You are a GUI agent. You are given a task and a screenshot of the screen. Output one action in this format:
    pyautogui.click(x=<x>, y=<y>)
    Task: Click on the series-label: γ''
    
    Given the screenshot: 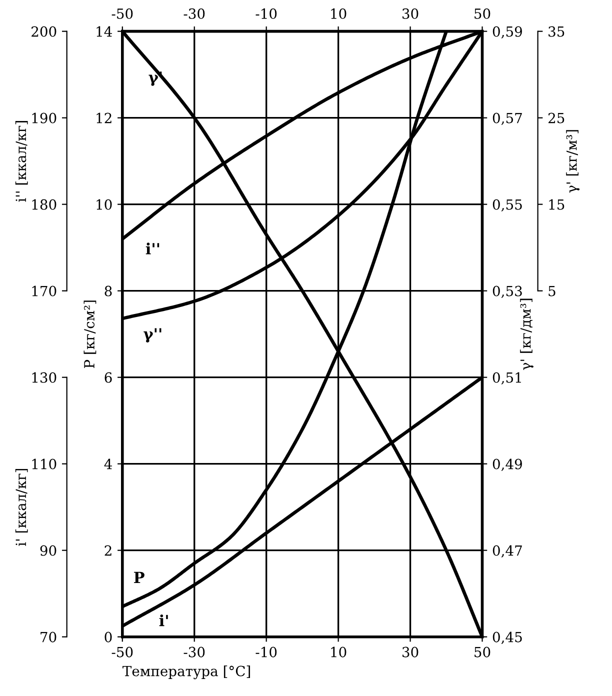 What is the action you would take?
    pyautogui.click(x=153, y=335)
    